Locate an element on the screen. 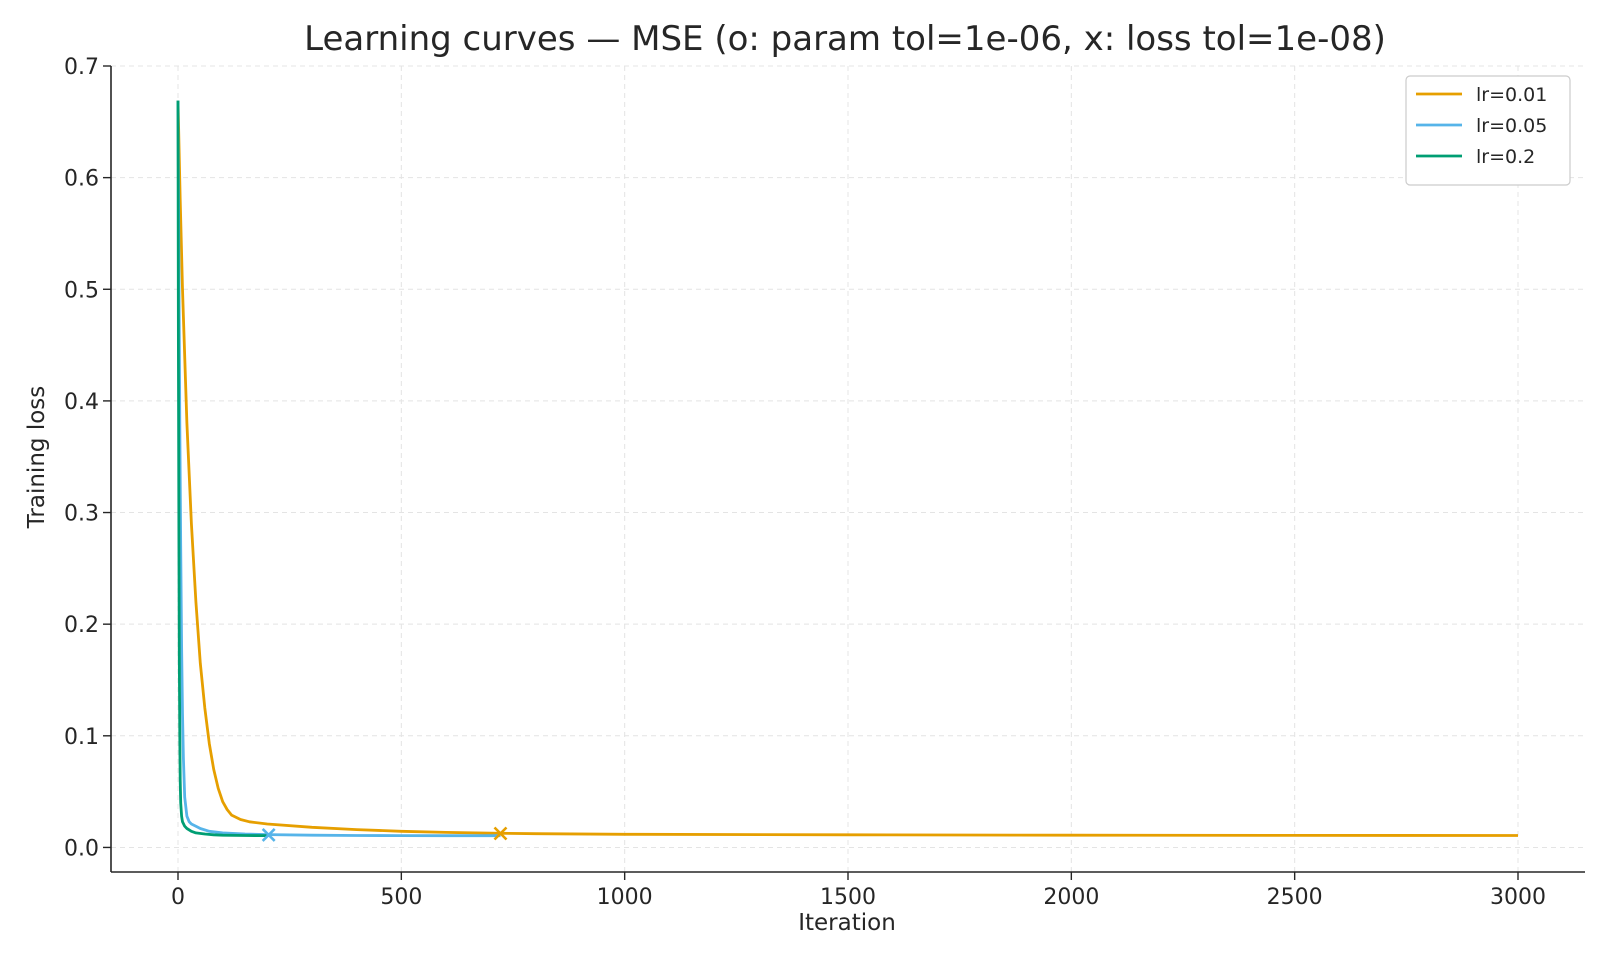  x-marker-lr=0.05 is located at coordinates (268, 835).